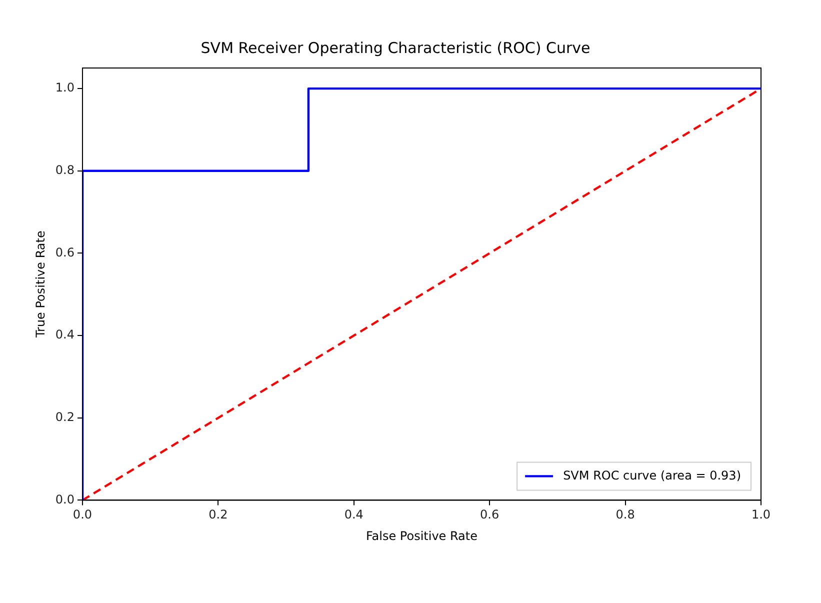 This screenshot has height=603, width=821. I want to click on y-tick-label: 0.0, so click(64, 499).